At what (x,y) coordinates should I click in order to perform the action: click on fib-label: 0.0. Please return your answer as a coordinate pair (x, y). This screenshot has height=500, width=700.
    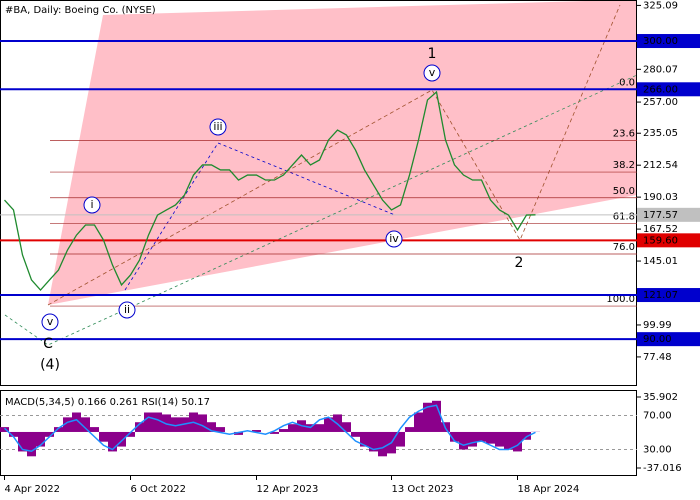
    Looking at the image, I should click on (627, 82).